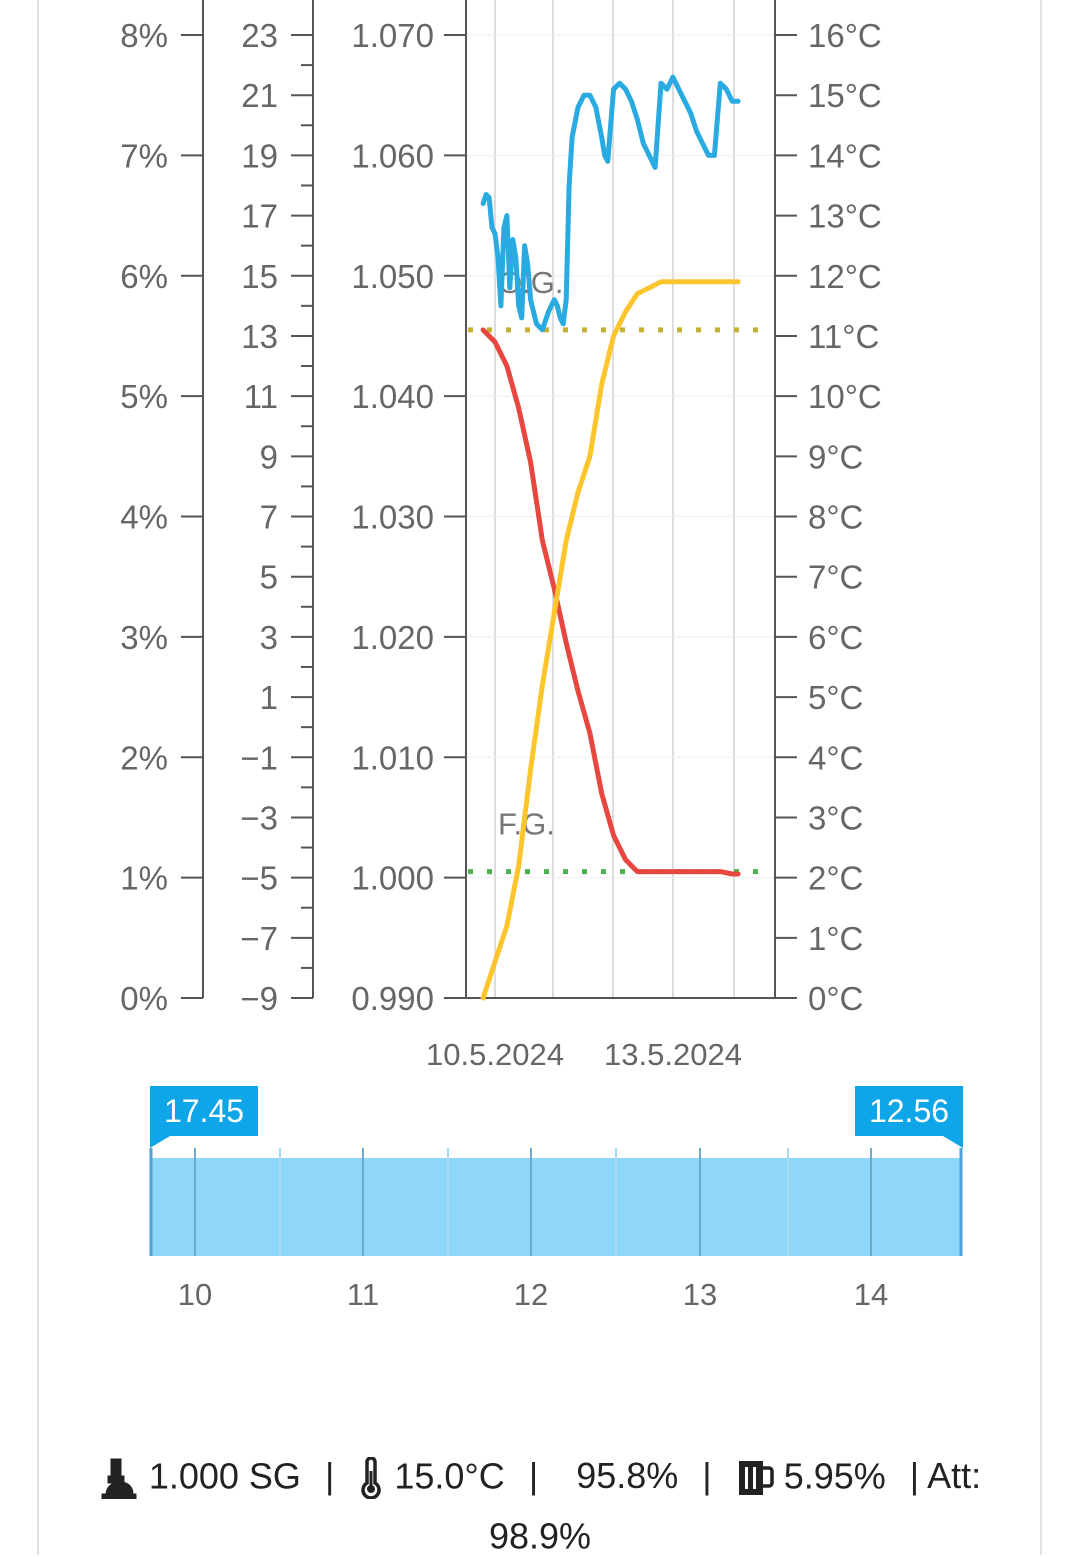  I want to click on temp-axis-label: 2°C, so click(835, 878).